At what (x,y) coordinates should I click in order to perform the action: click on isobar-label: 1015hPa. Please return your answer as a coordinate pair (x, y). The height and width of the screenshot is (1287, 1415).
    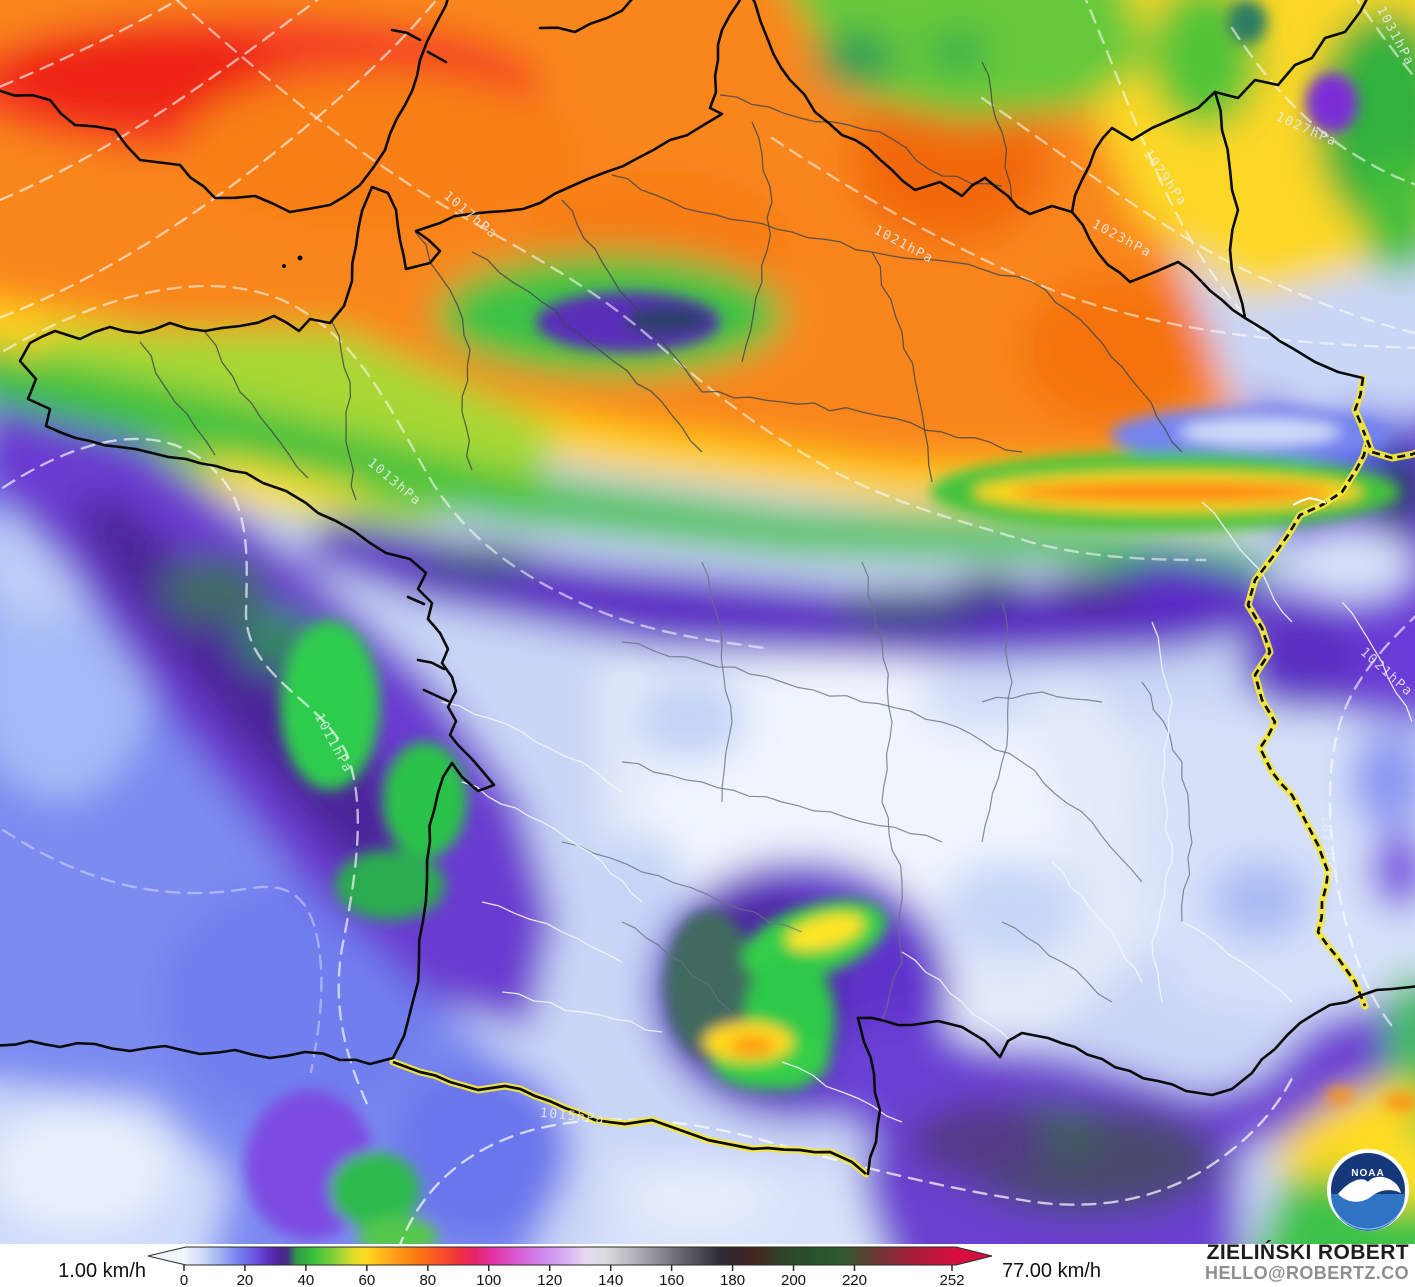
    Looking at the image, I should click on (572, 1117).